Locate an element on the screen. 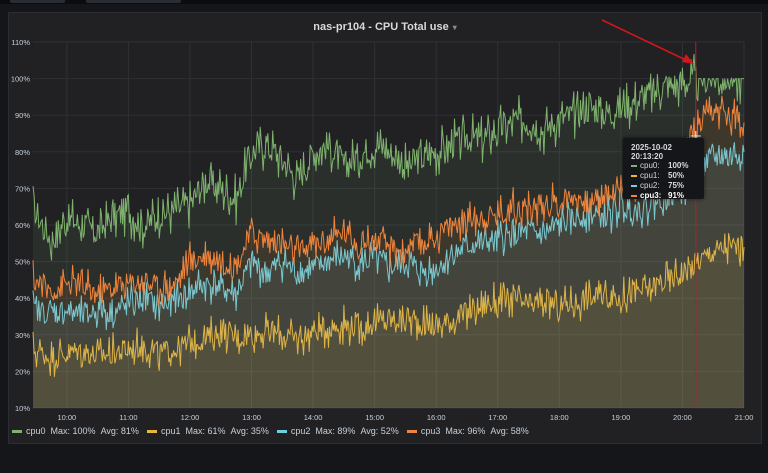  tooltip-value: 100% is located at coordinates (678, 165).